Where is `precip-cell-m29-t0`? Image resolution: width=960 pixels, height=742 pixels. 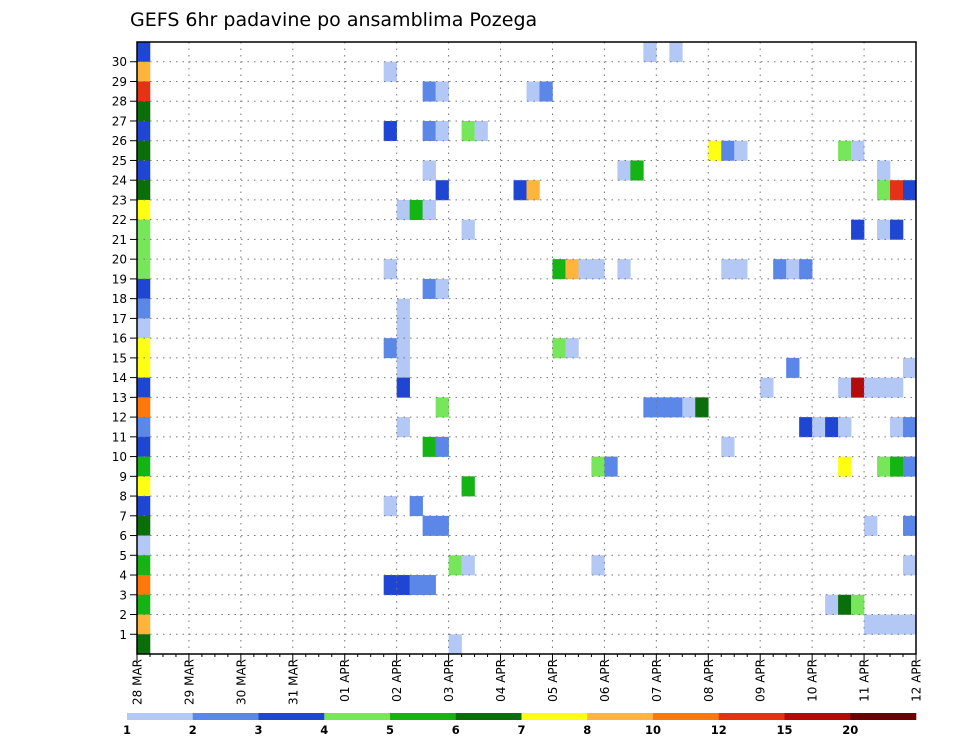 precip-cell-m29-t0 is located at coordinates (144, 71).